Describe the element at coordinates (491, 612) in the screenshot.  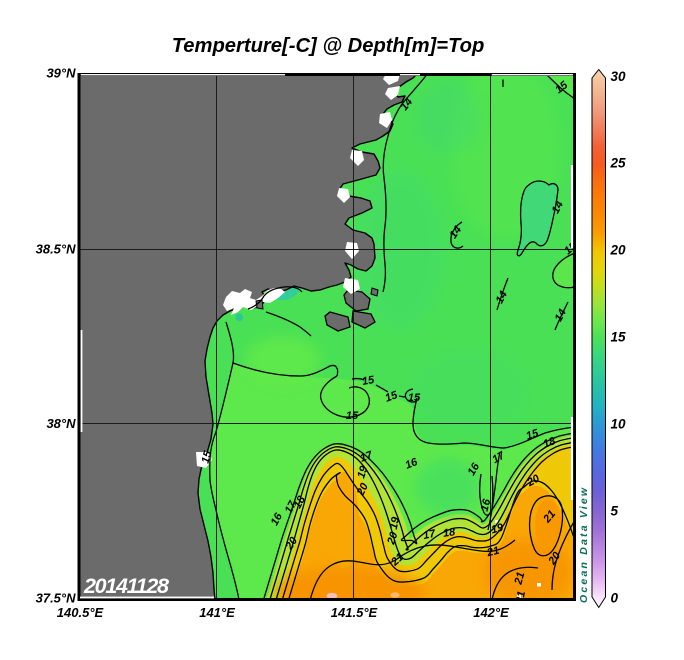
I see `svg-text: 142°E` at that location.